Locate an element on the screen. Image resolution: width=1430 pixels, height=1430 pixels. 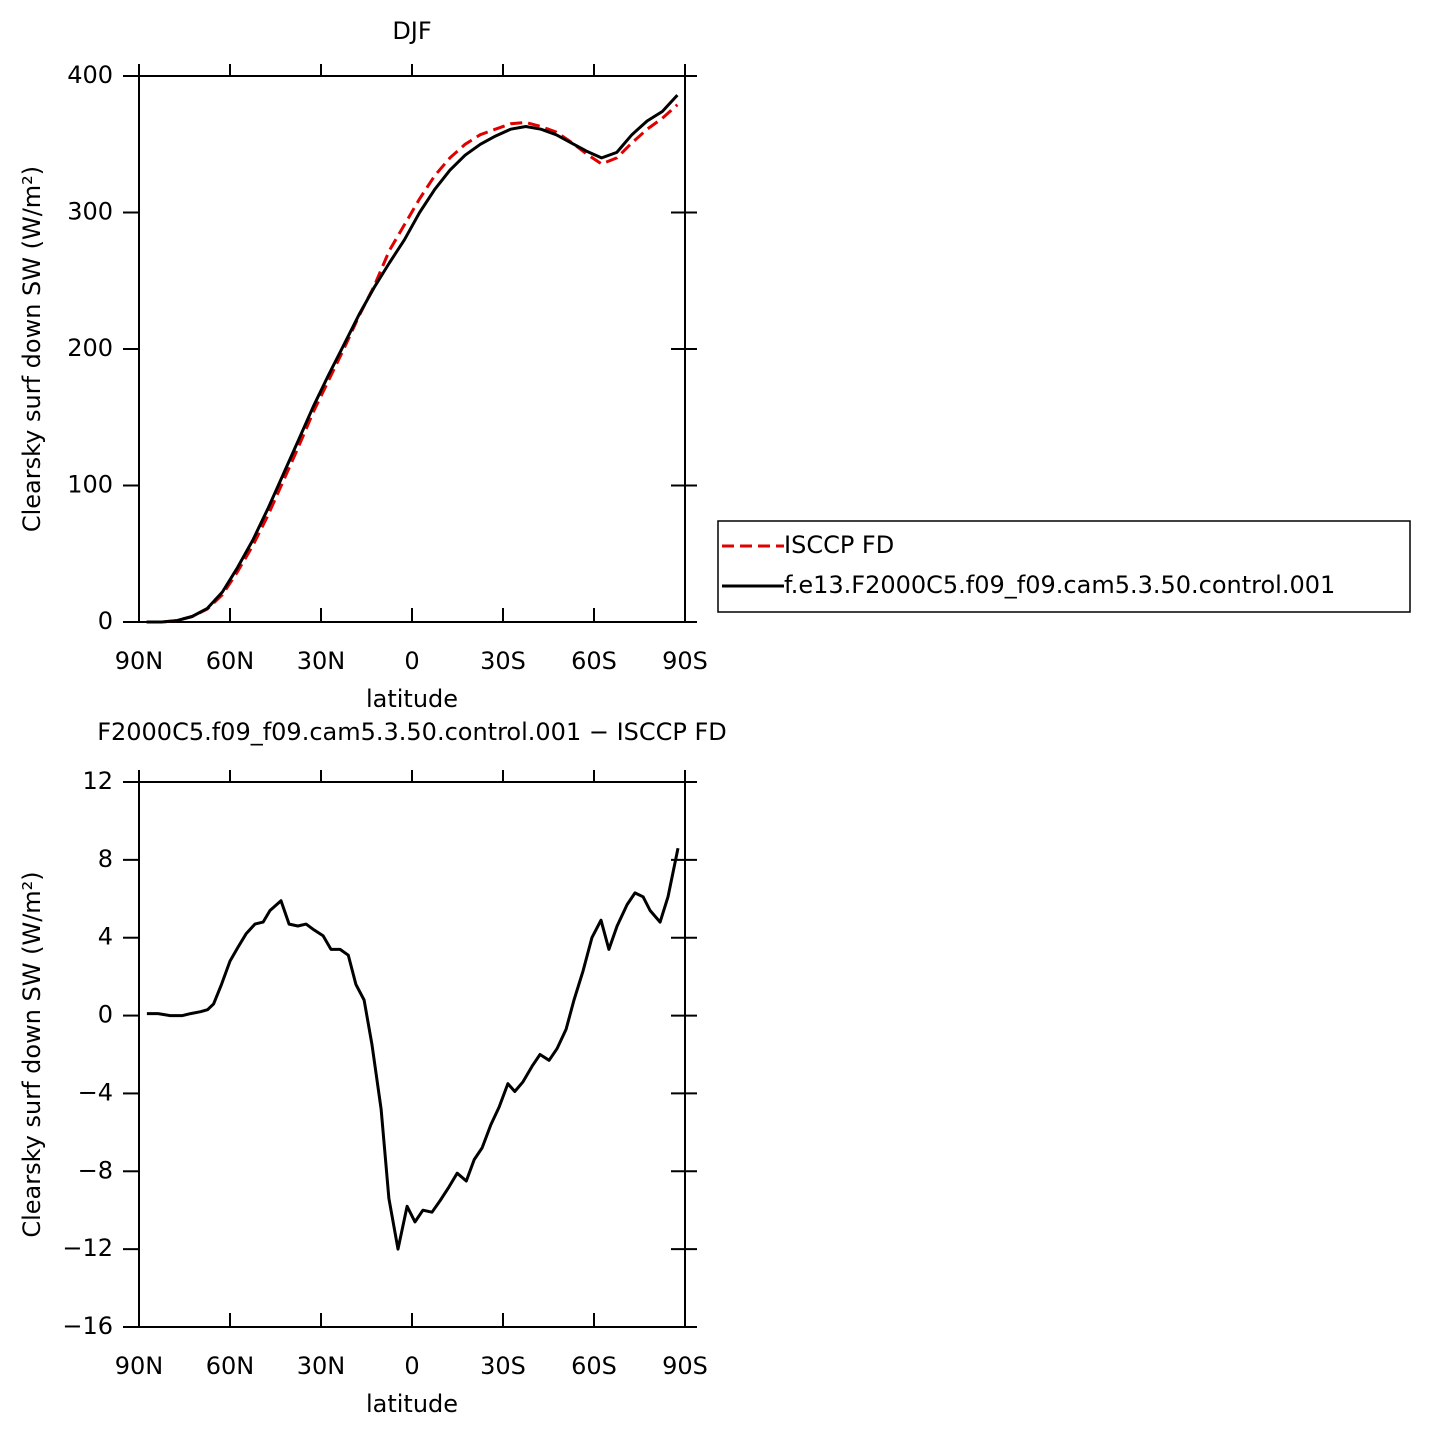
plot-frame is located at coordinates (412, 1054).